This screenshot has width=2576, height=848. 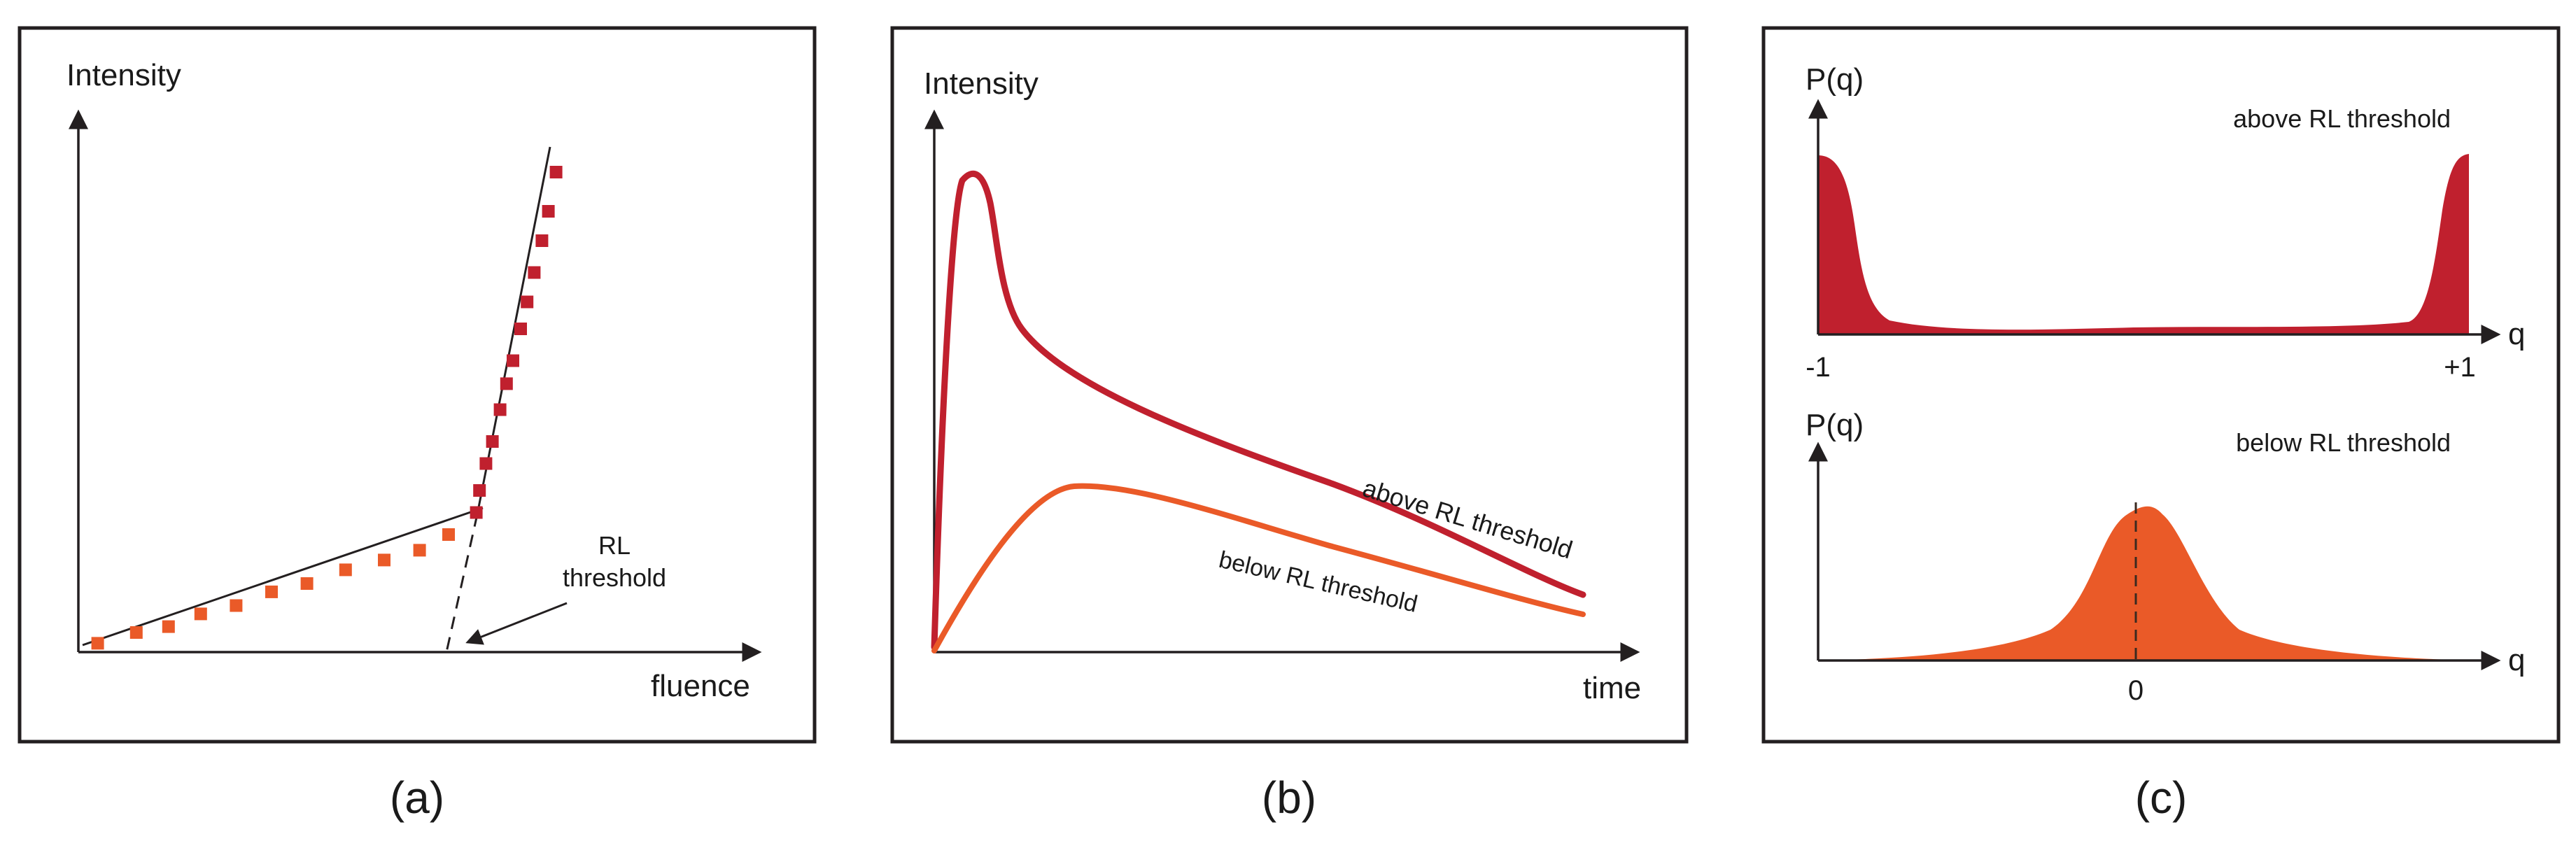 I want to click on panel-c-tick-plus-one: +1, so click(x=2460, y=367).